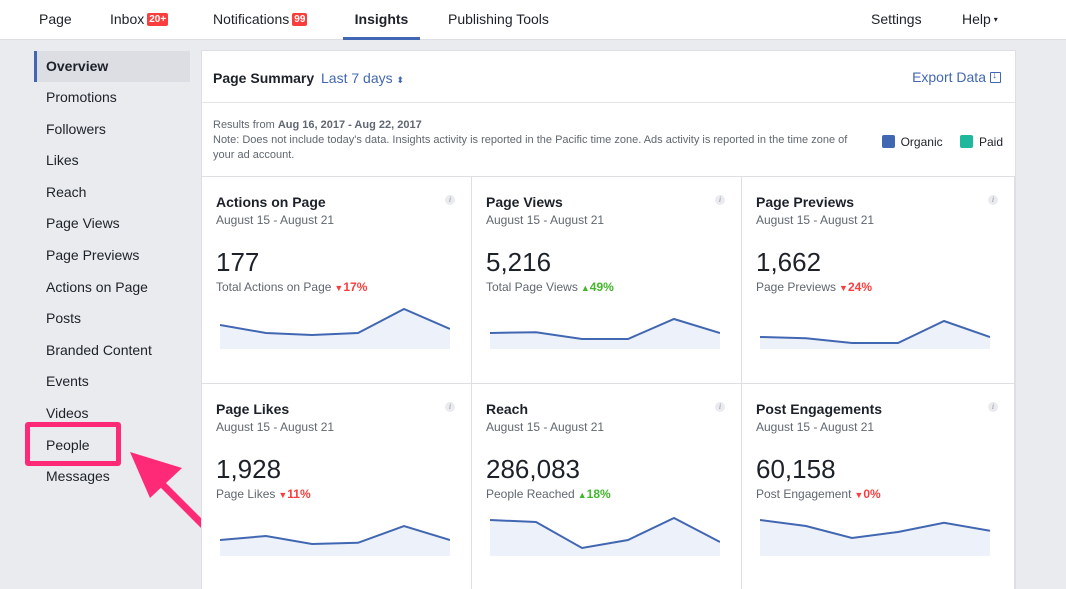 Image resolution: width=1066 pixels, height=589 pixels. What do you see at coordinates (112, 66) in the screenshot?
I see `sidebar-item-overview: Overview` at bounding box center [112, 66].